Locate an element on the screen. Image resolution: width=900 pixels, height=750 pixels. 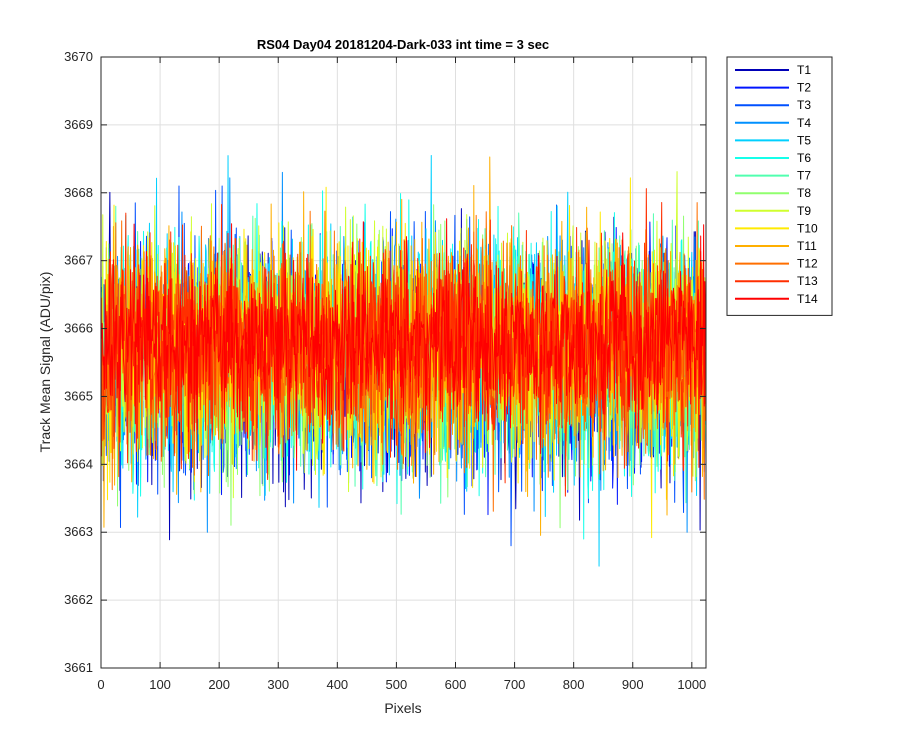
x-axis-label: Pixels is located at coordinates (402, 708).